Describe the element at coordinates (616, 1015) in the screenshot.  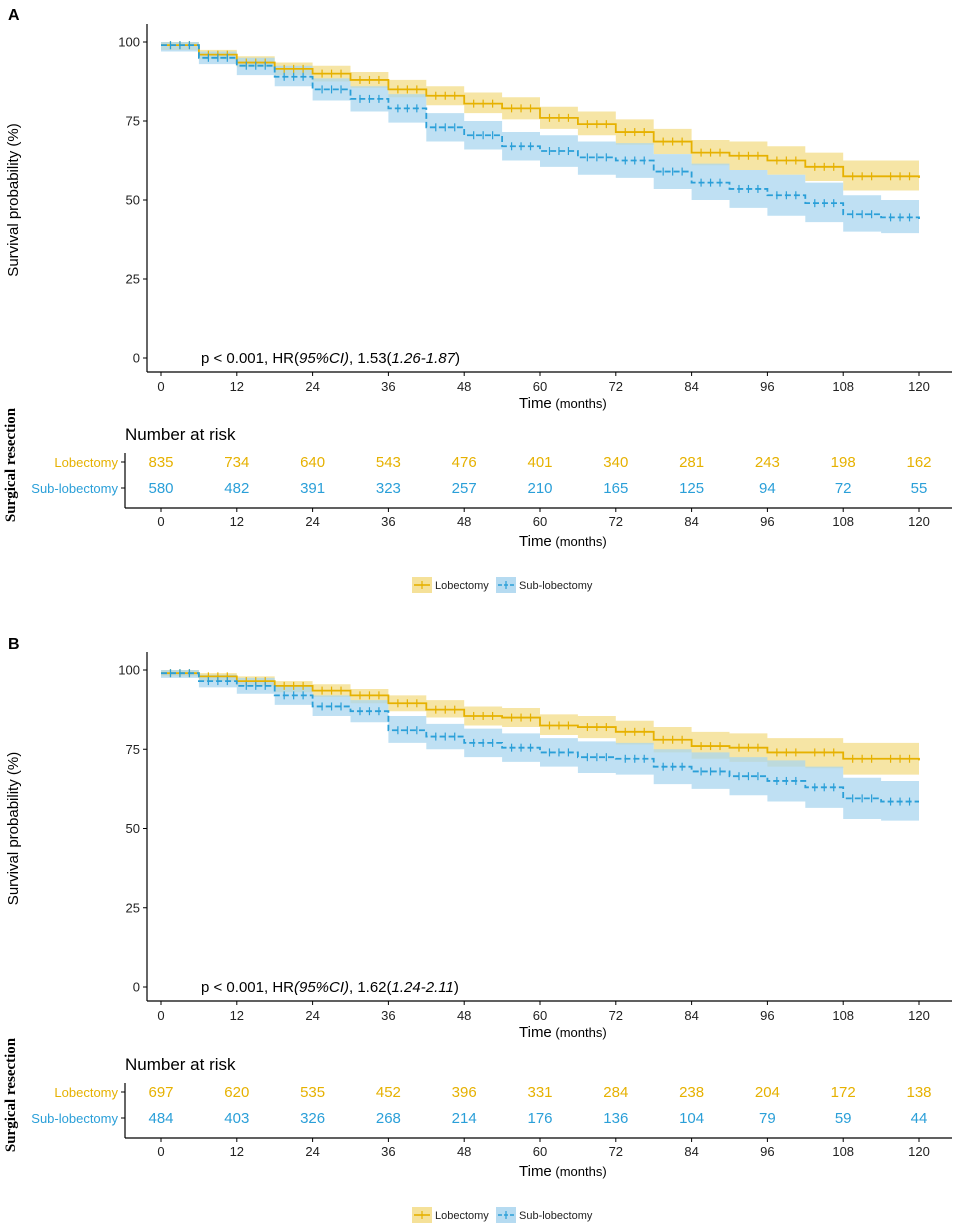
I see `x-tick-label: 72` at that location.